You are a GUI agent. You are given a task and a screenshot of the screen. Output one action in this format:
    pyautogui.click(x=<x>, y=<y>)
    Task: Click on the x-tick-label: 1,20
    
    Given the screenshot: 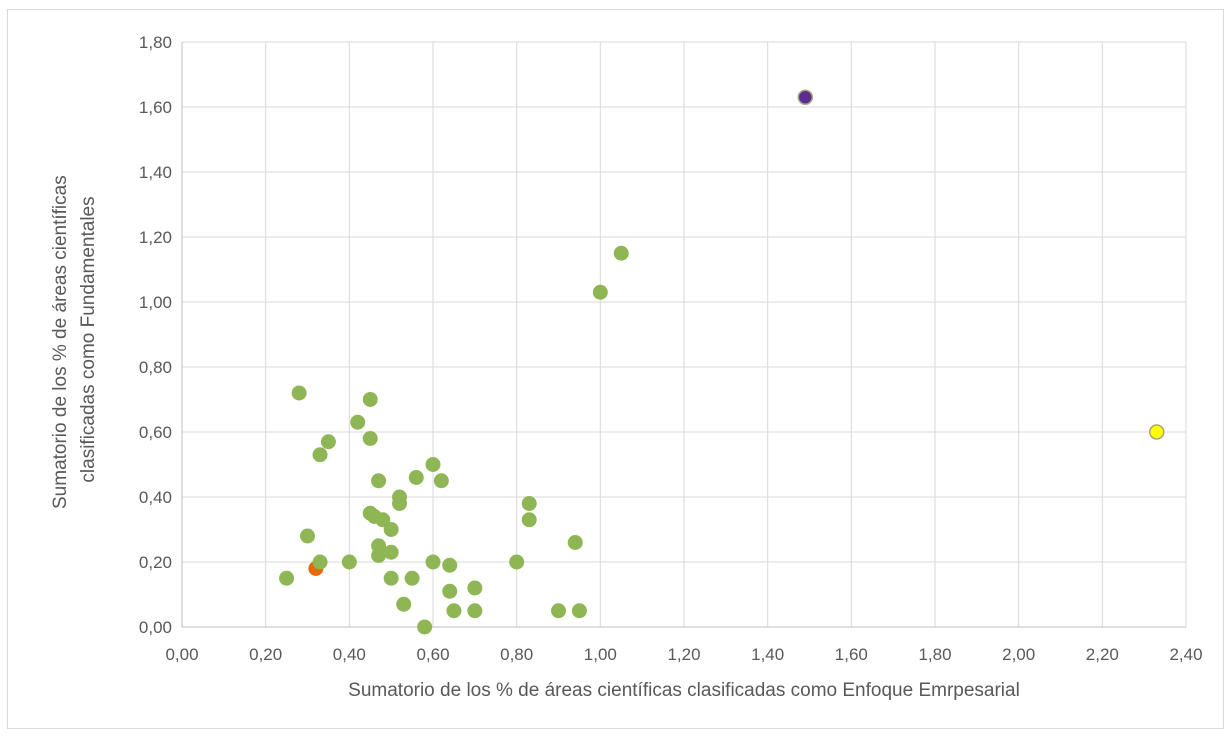 What is the action you would take?
    pyautogui.click(x=683, y=654)
    